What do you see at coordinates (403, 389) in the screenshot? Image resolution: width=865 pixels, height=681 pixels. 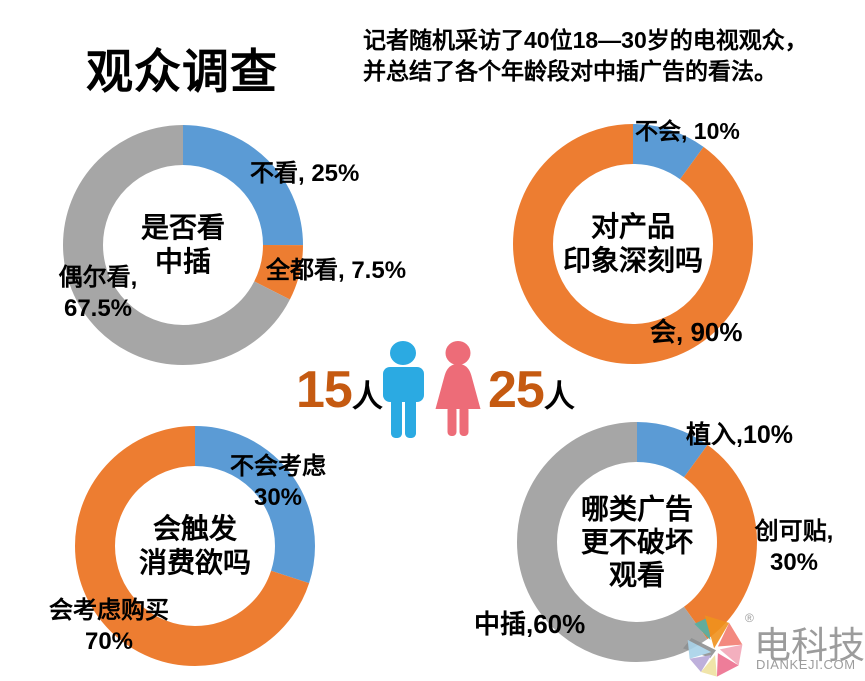 I see `male-person-icon` at bounding box center [403, 389].